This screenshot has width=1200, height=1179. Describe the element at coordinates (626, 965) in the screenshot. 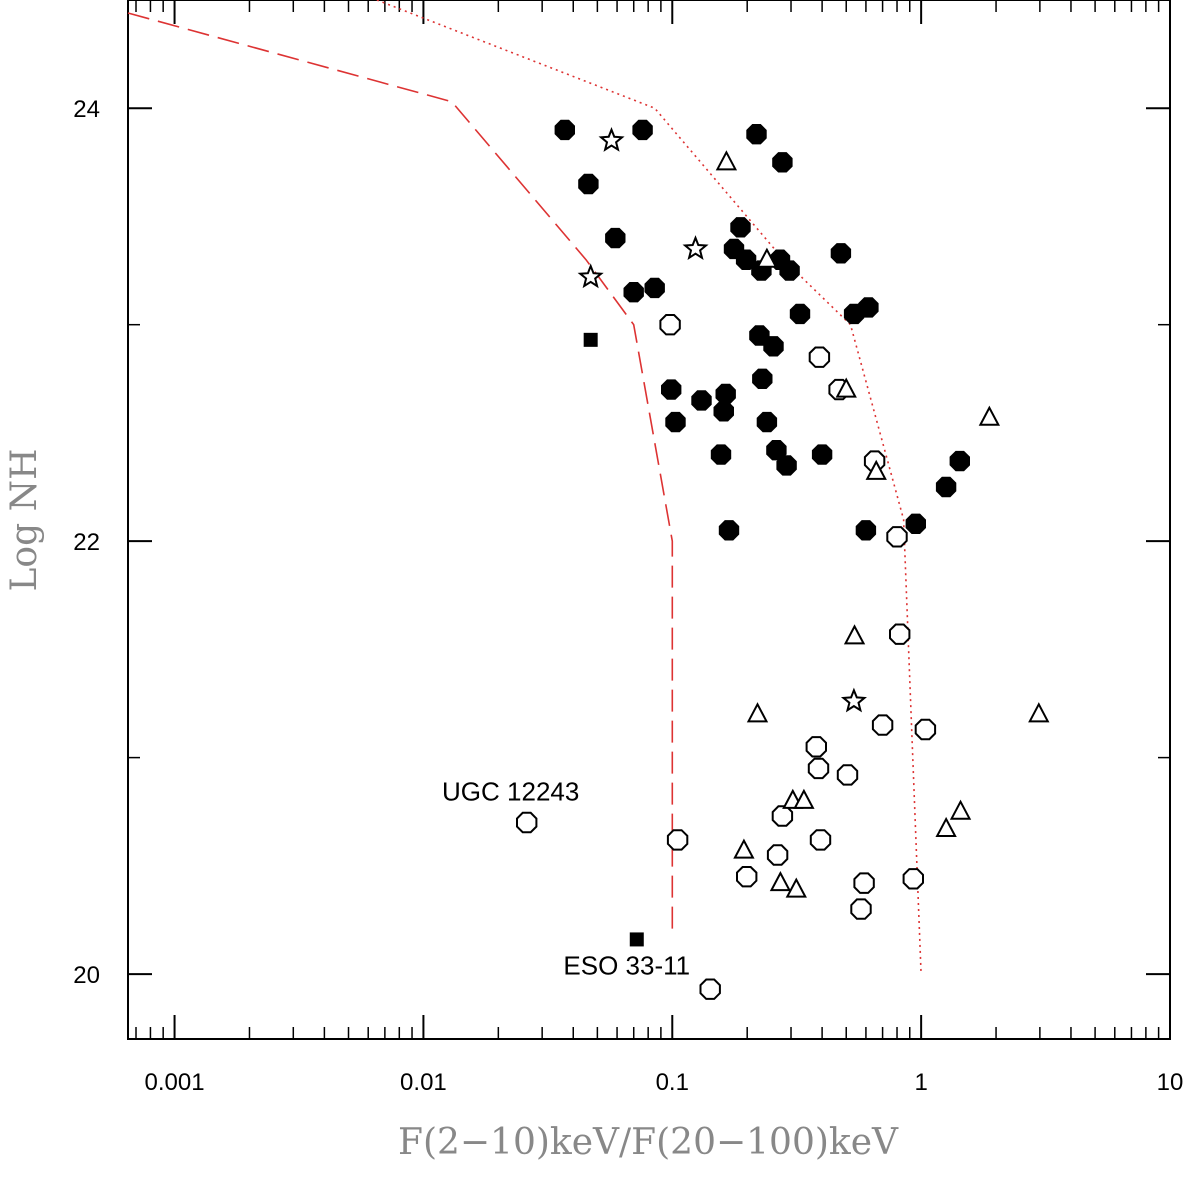

I see `annotation-label: ESO 33-11` at that location.